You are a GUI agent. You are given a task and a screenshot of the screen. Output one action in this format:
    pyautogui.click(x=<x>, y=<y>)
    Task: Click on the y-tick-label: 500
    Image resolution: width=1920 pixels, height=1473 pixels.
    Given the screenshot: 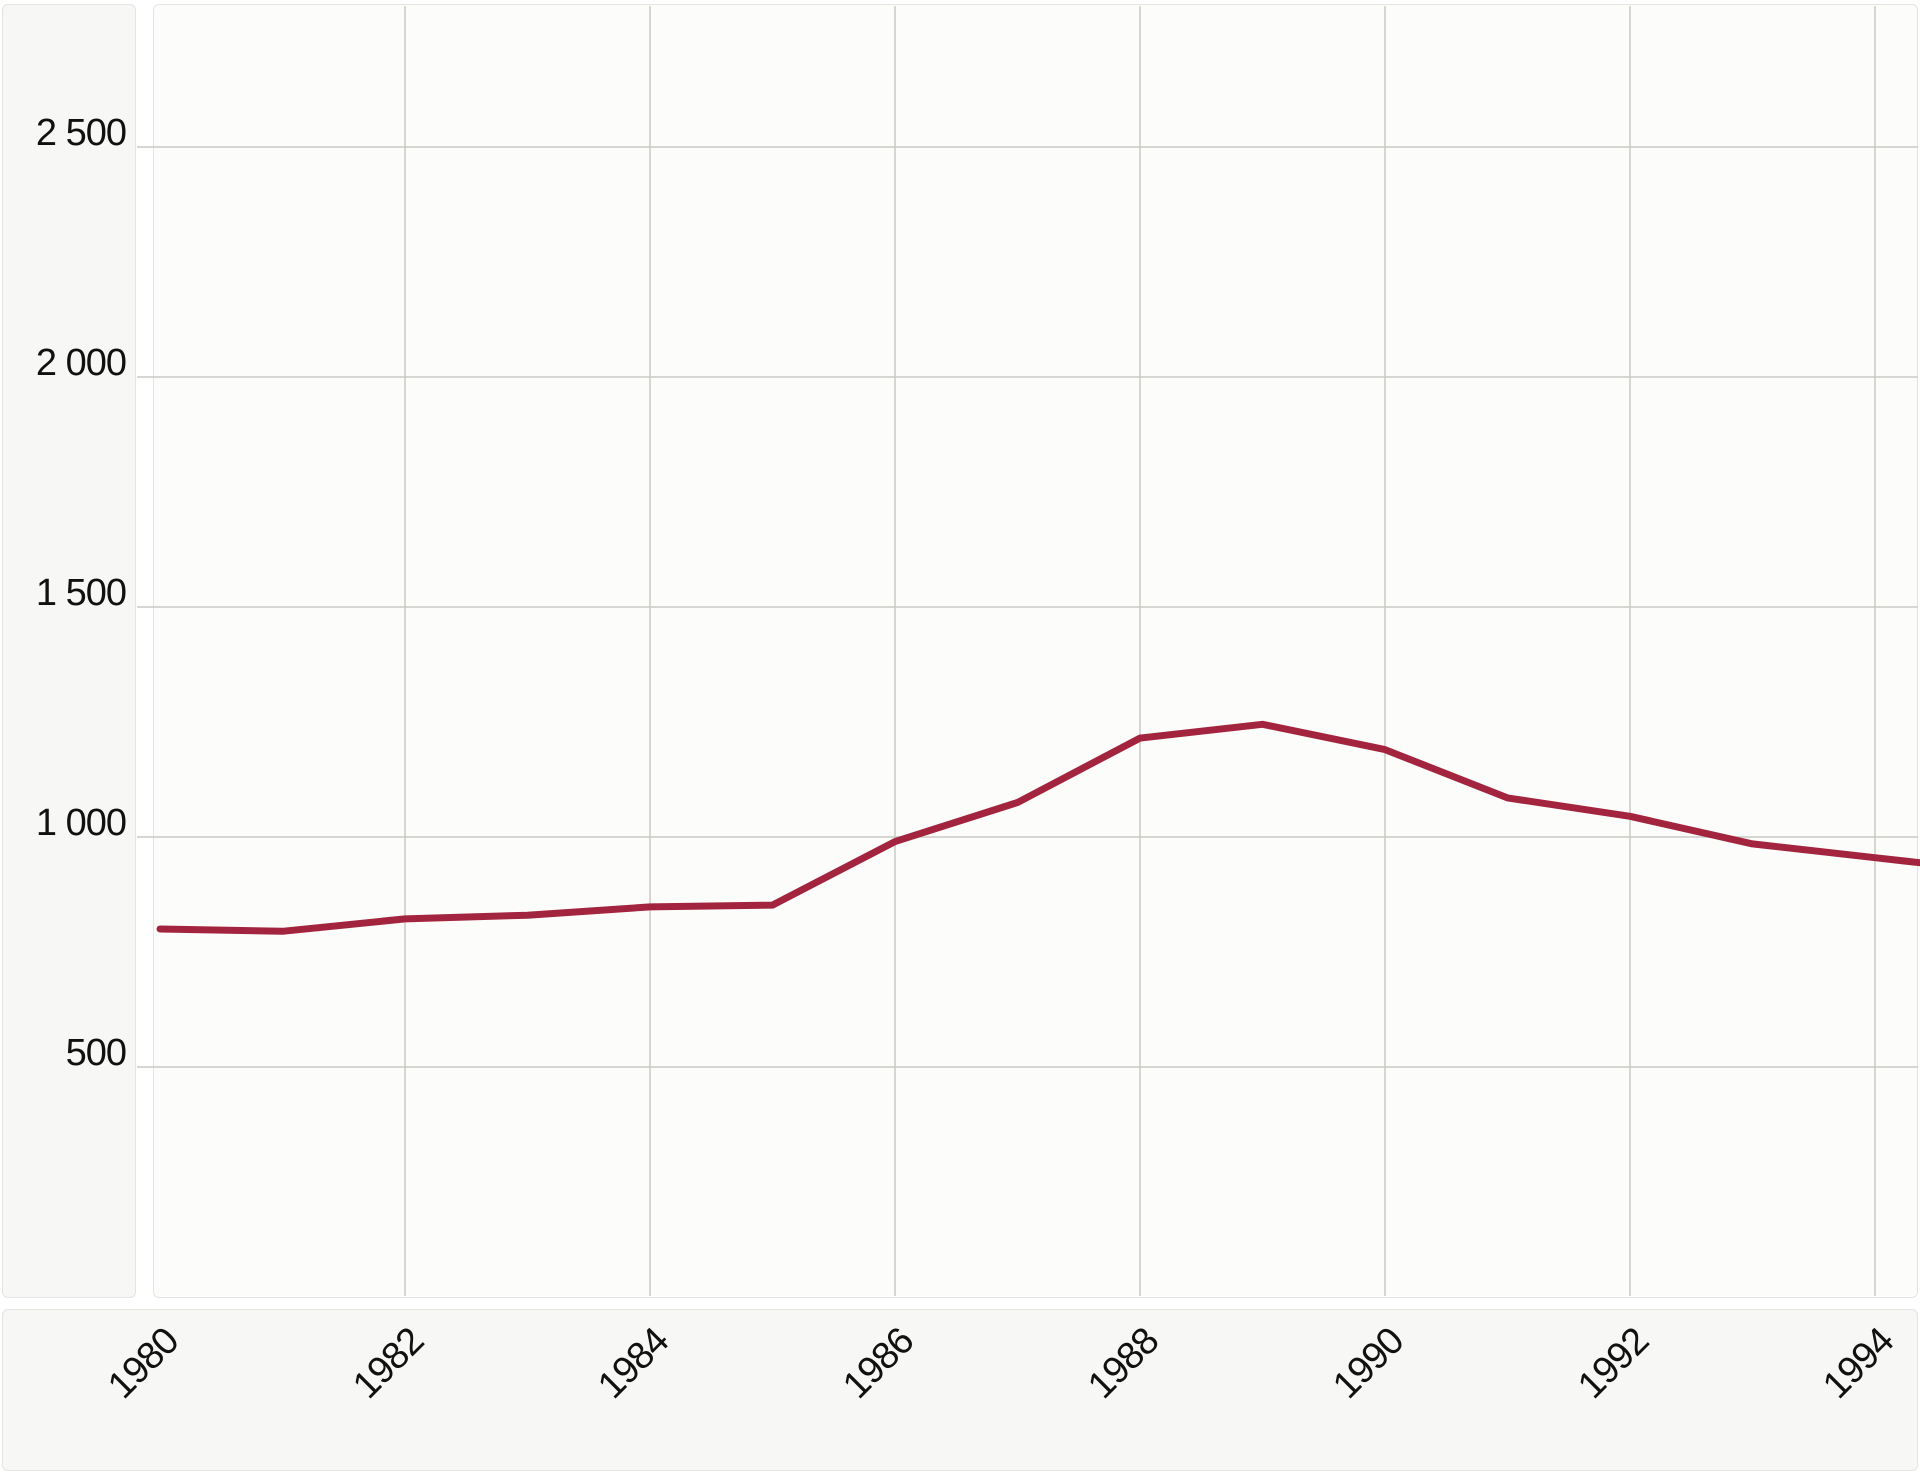 What is the action you would take?
    pyautogui.click(x=96, y=1053)
    